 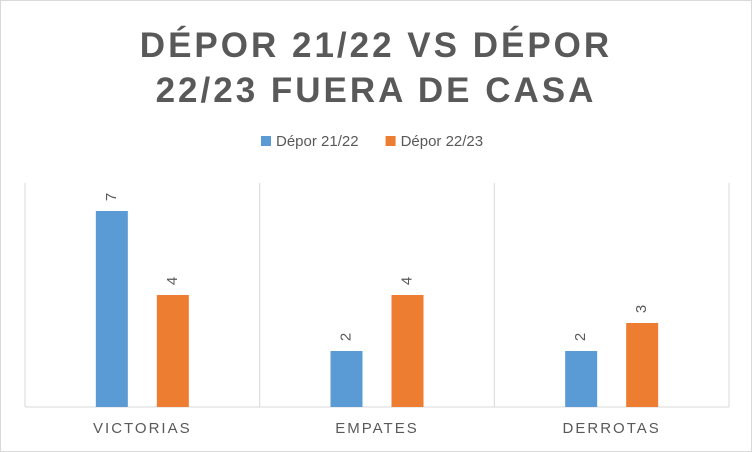 What do you see at coordinates (641, 309) in the screenshot?
I see `data-label: 3` at bounding box center [641, 309].